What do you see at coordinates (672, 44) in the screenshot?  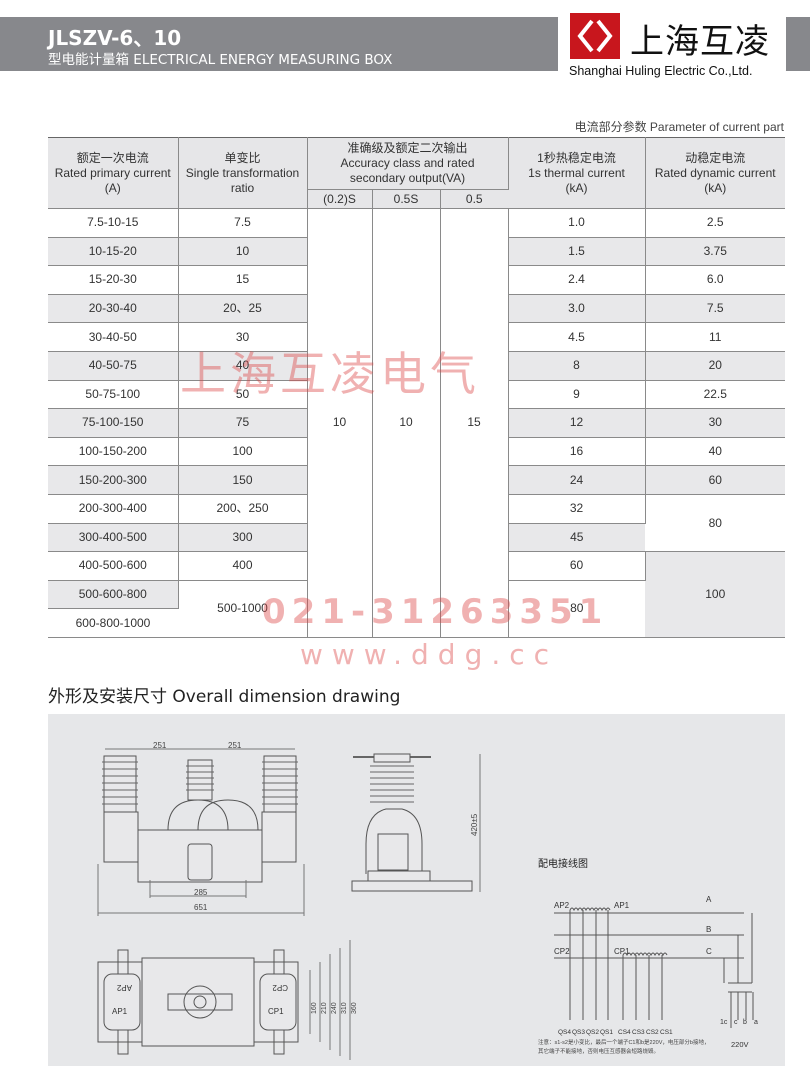 I see `company-logo: 上海互凌 Shanghai Huling Electric Co.,Ltd.` at bounding box center [672, 44].